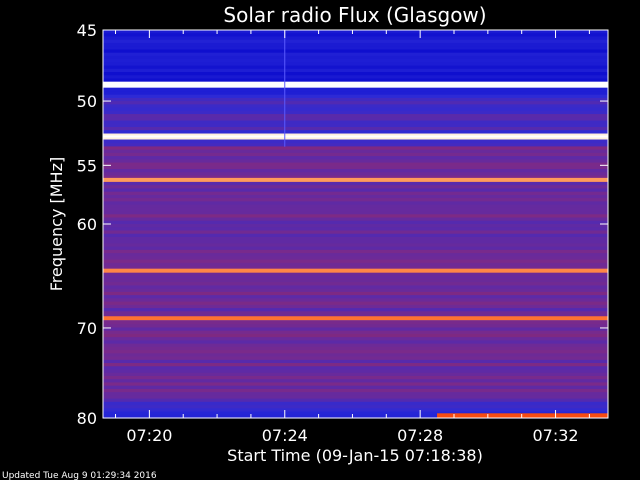 The height and width of the screenshot is (480, 640). What do you see at coordinates (87, 418) in the screenshot?
I see `y-tick-label: 80` at bounding box center [87, 418].